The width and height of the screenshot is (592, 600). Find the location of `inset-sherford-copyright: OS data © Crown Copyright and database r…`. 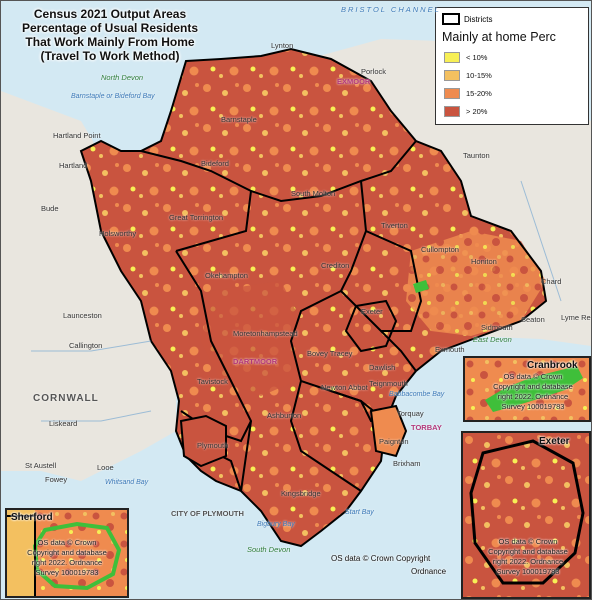

inset-sherford-copyright: OS data © Crown Copyright and database r… is located at coordinates (67, 558).